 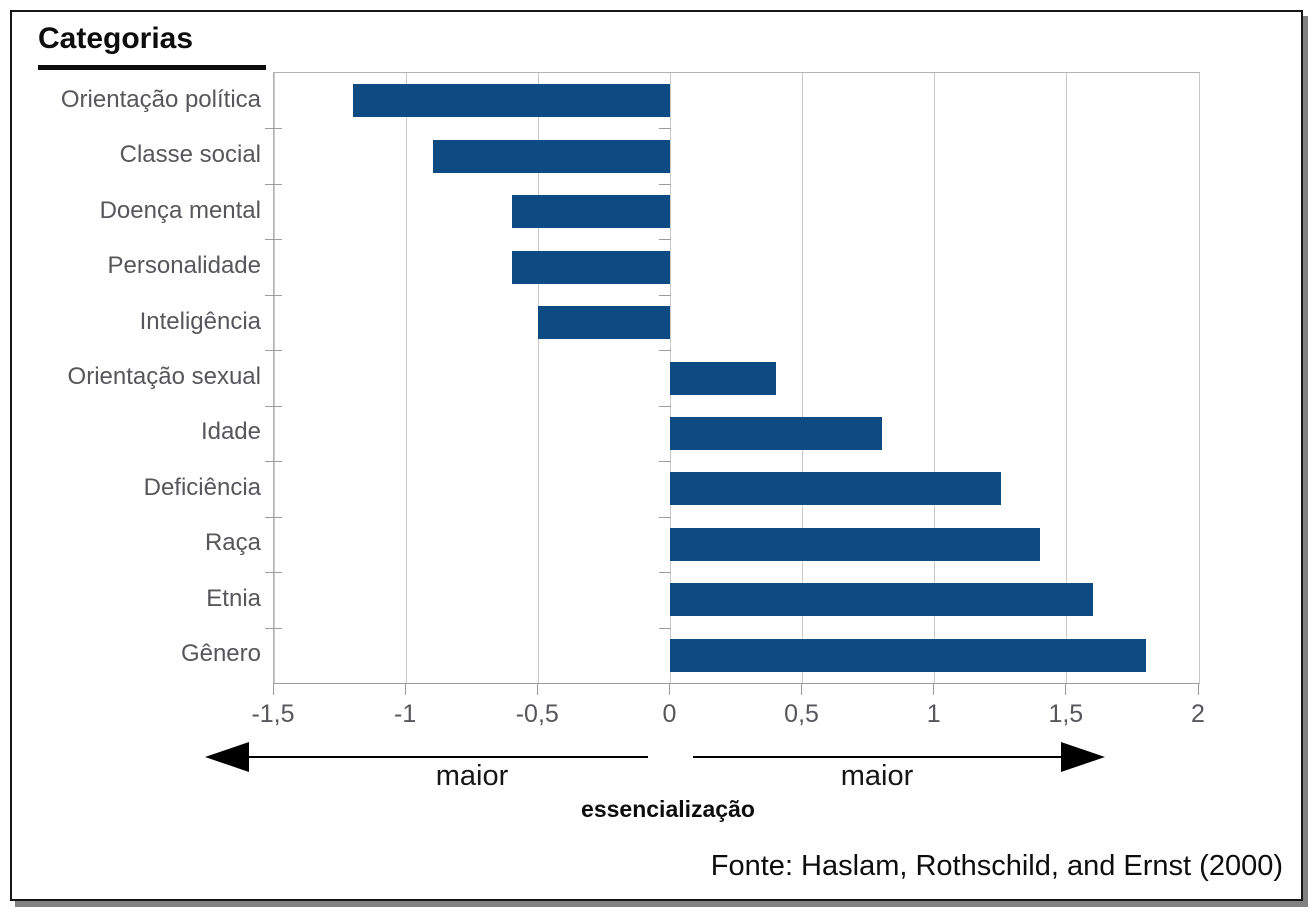 I want to click on x-tick-label: 0, so click(x=669, y=714).